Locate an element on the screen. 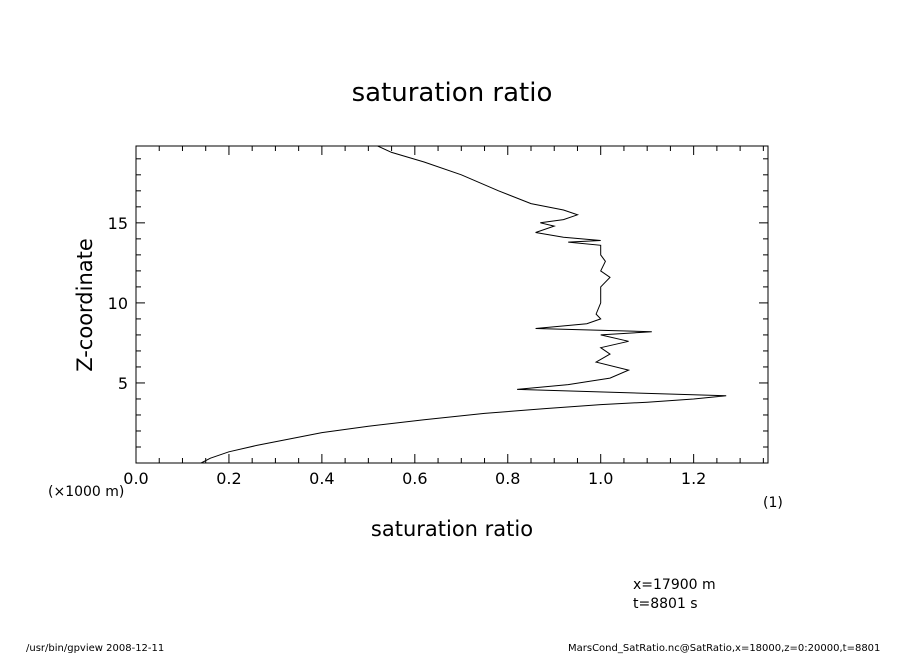  x-tick-label: 0.2 is located at coordinates (228, 478).